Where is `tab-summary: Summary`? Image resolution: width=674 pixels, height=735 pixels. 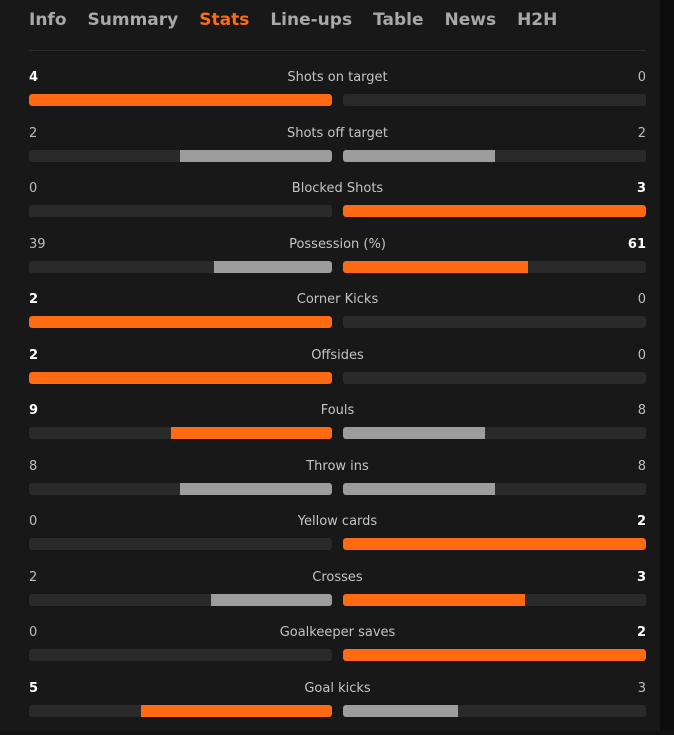
tab-summary: Summary is located at coordinates (133, 15).